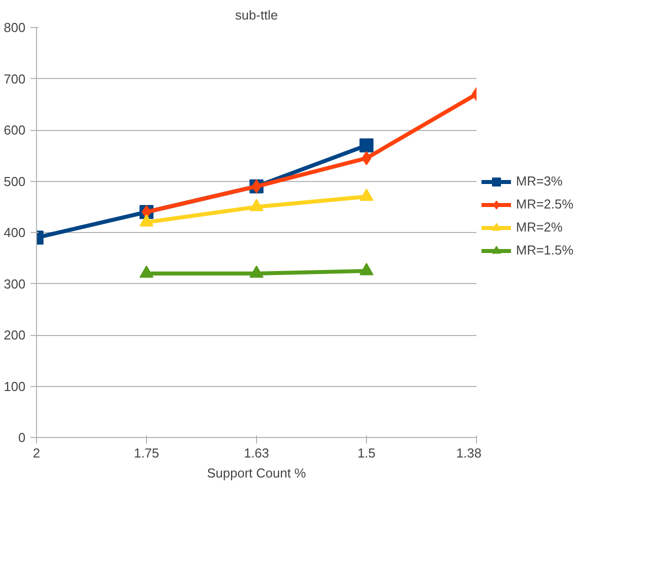  Describe the element at coordinates (469, 453) in the screenshot. I see `x-tick-label: 1.38` at that location.